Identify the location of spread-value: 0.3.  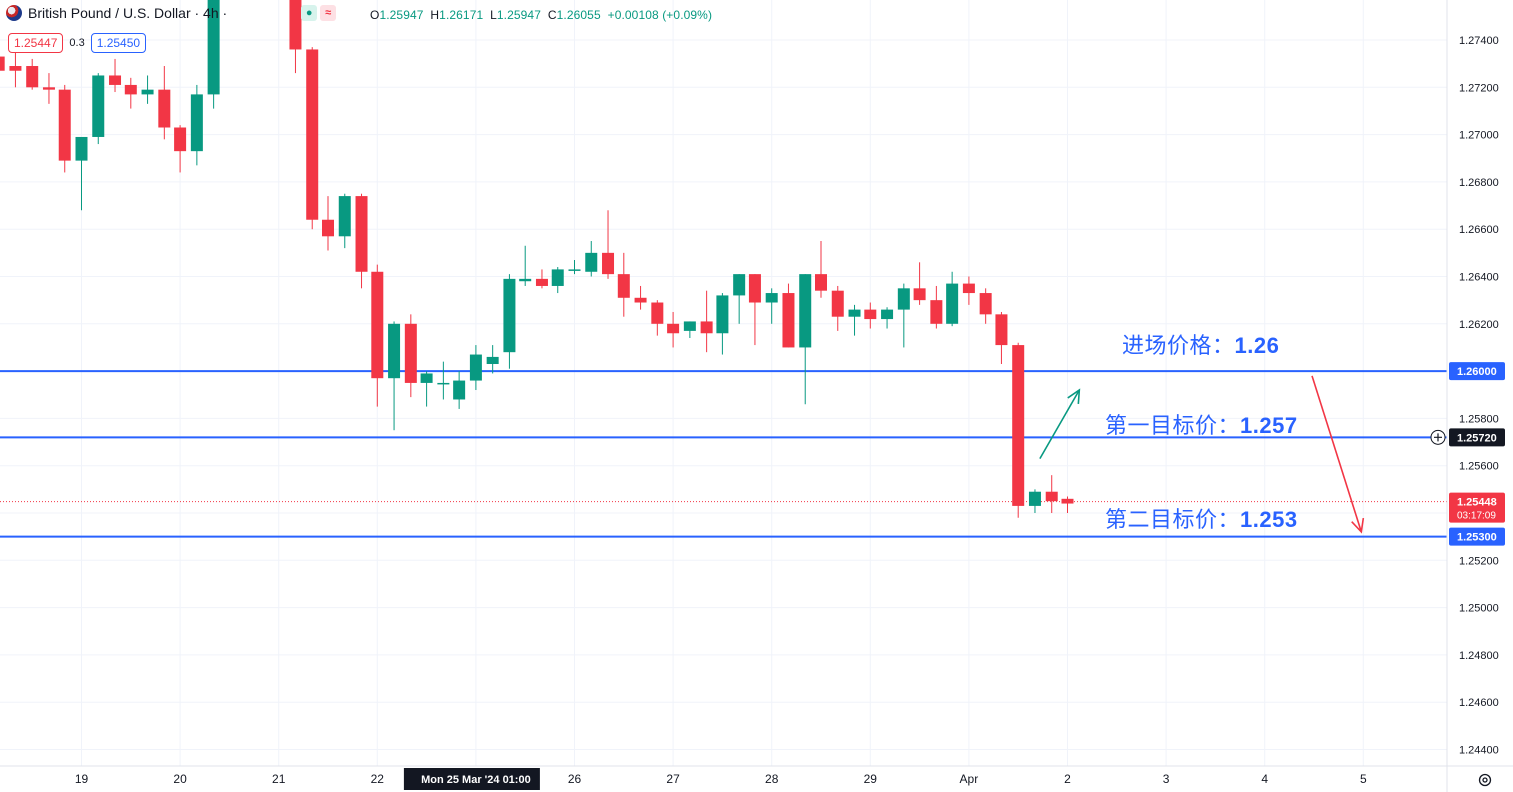
(77, 43).